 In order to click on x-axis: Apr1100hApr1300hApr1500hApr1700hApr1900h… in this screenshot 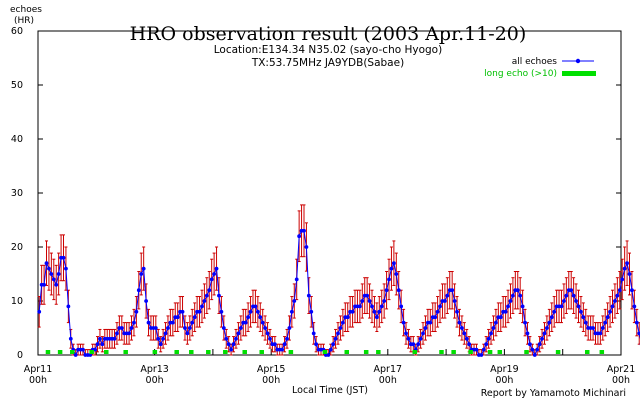, I will do `click(329, 367)`.